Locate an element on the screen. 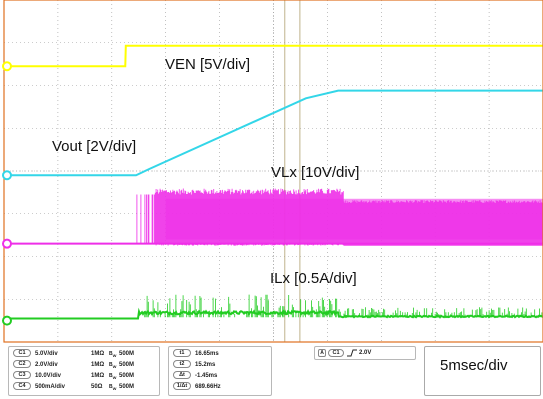  rising-edge-icon is located at coordinates (352, 353).